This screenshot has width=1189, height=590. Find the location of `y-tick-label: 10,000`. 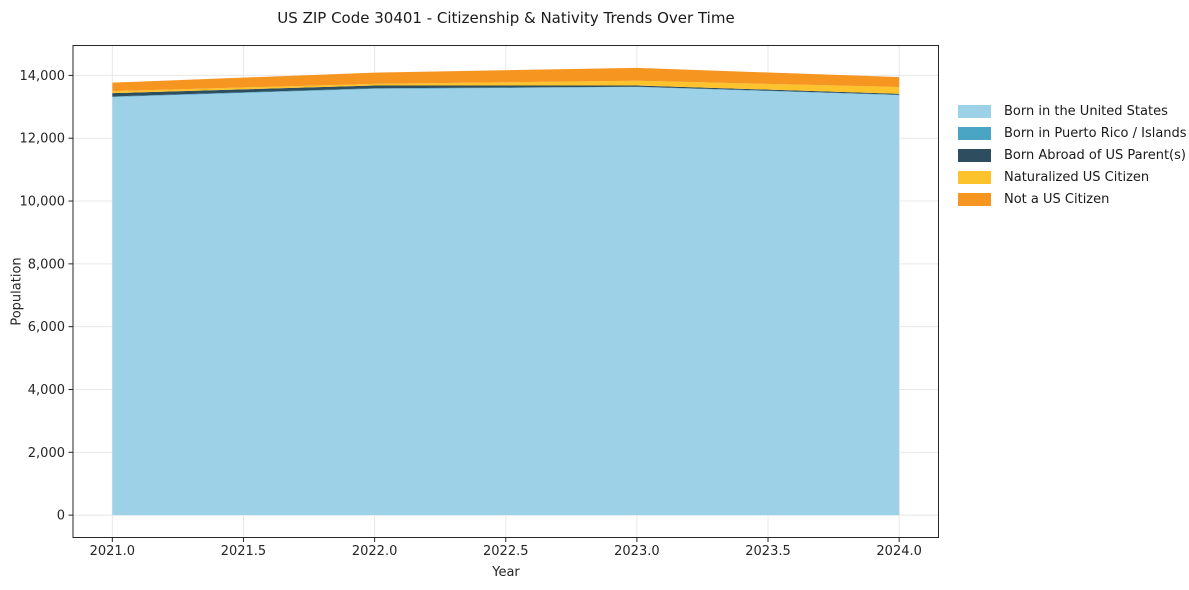

y-tick-label: 10,000 is located at coordinates (43, 202).